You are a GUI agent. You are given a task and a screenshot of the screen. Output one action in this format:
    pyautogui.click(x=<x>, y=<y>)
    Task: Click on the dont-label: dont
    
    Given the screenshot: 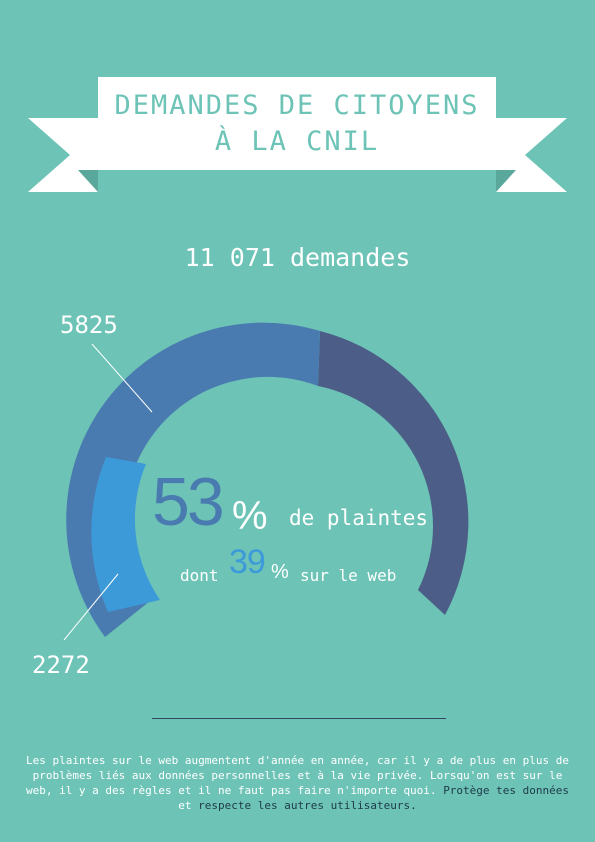 What is the action you would take?
    pyautogui.click(x=199, y=575)
    